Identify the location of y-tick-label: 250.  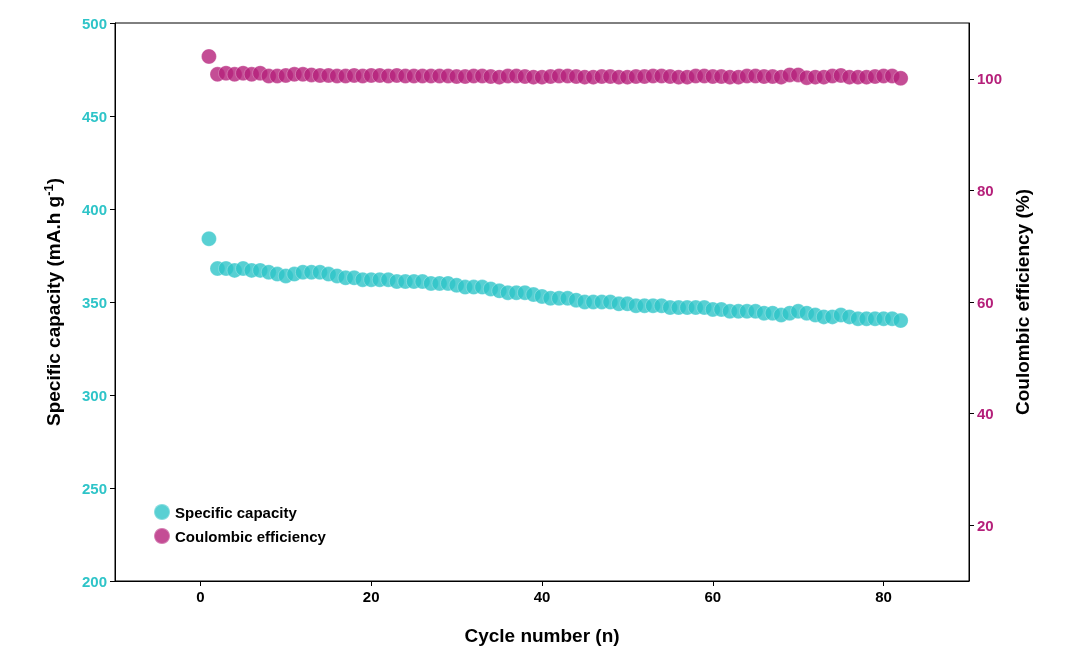
(94, 488).